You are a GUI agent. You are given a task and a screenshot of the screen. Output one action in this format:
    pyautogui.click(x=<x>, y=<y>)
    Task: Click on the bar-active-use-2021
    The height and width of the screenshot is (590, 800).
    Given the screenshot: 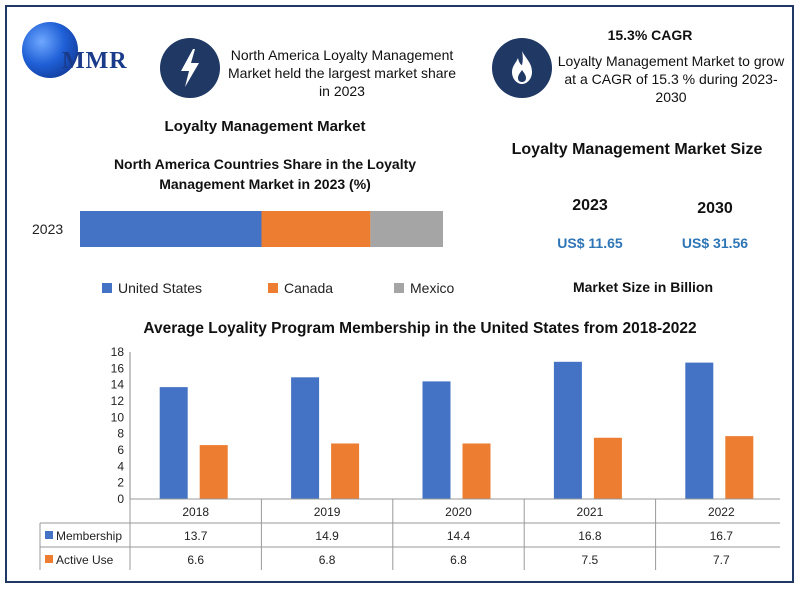 What is the action you would take?
    pyautogui.click(x=607, y=468)
    